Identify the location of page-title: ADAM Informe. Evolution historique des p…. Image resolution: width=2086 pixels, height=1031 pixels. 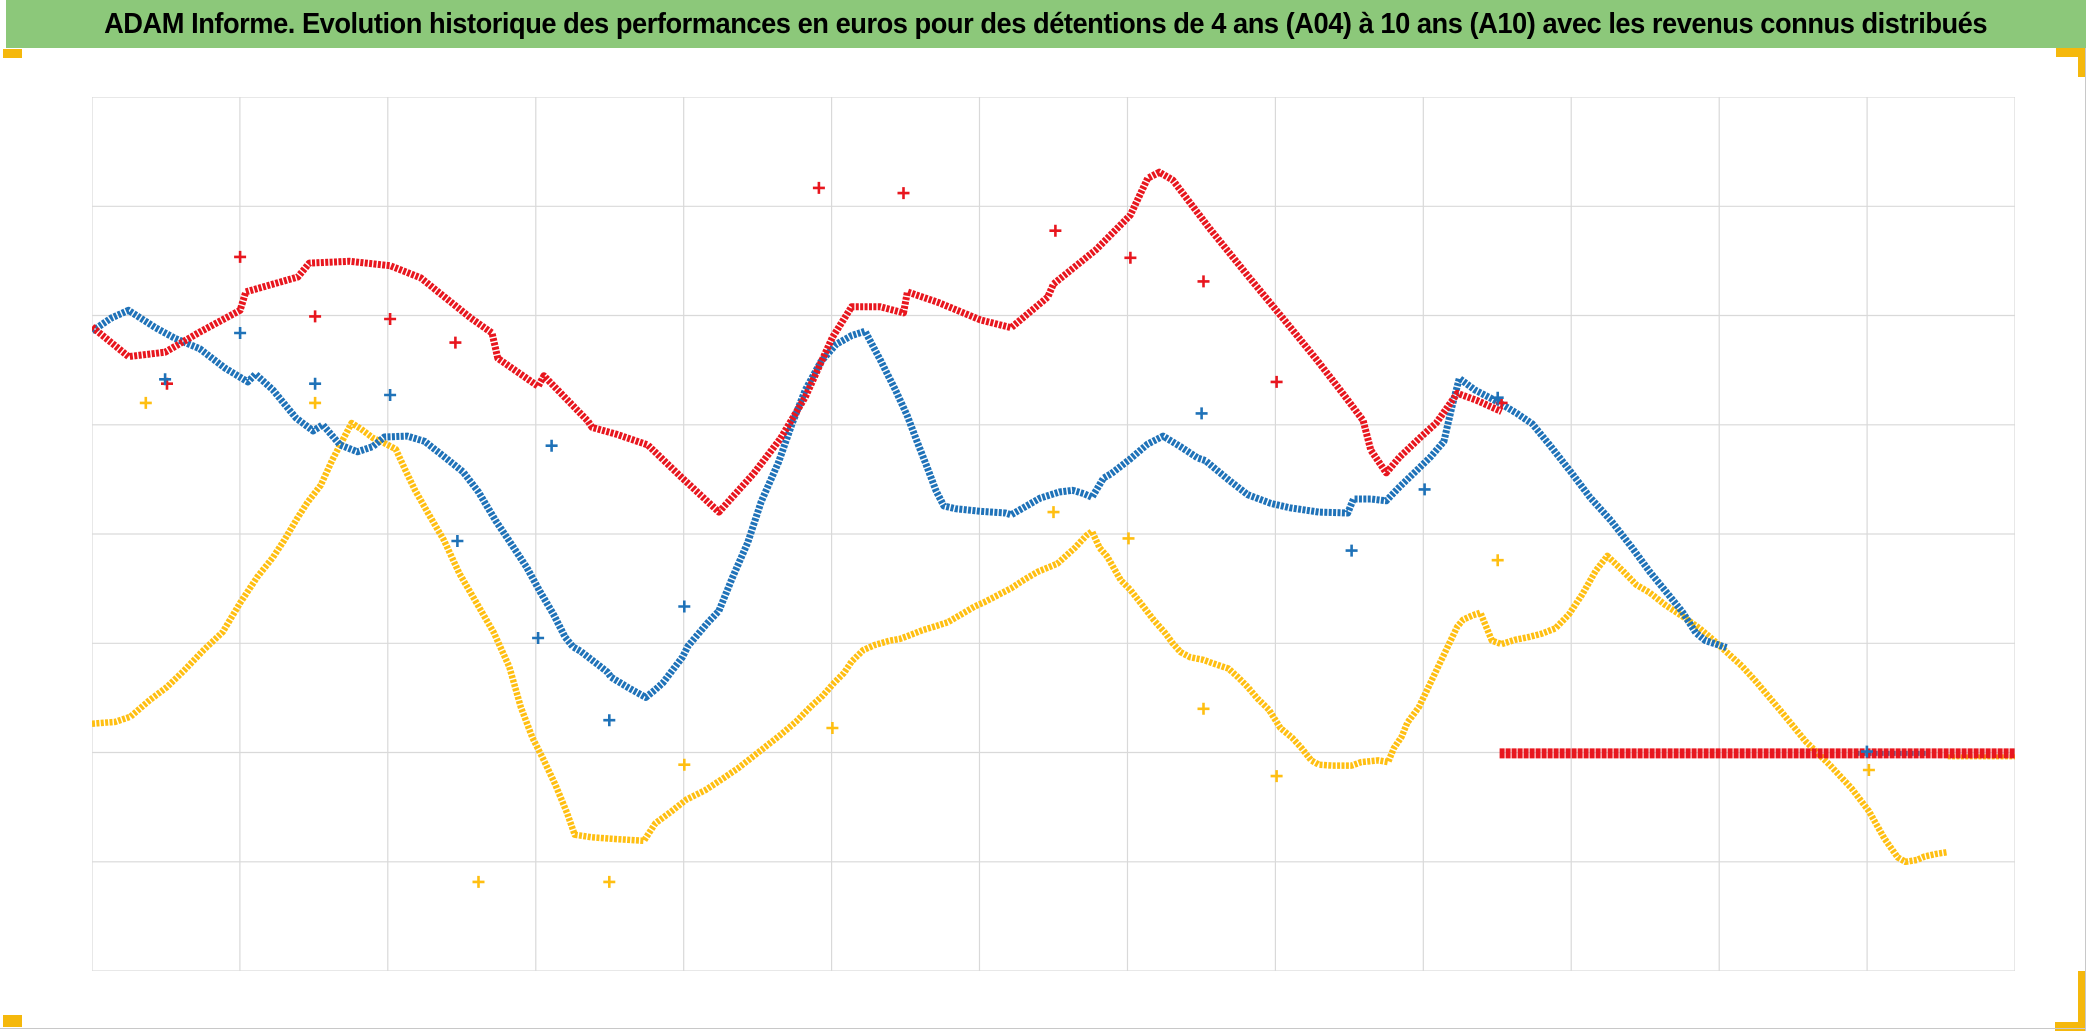
(1046, 23).